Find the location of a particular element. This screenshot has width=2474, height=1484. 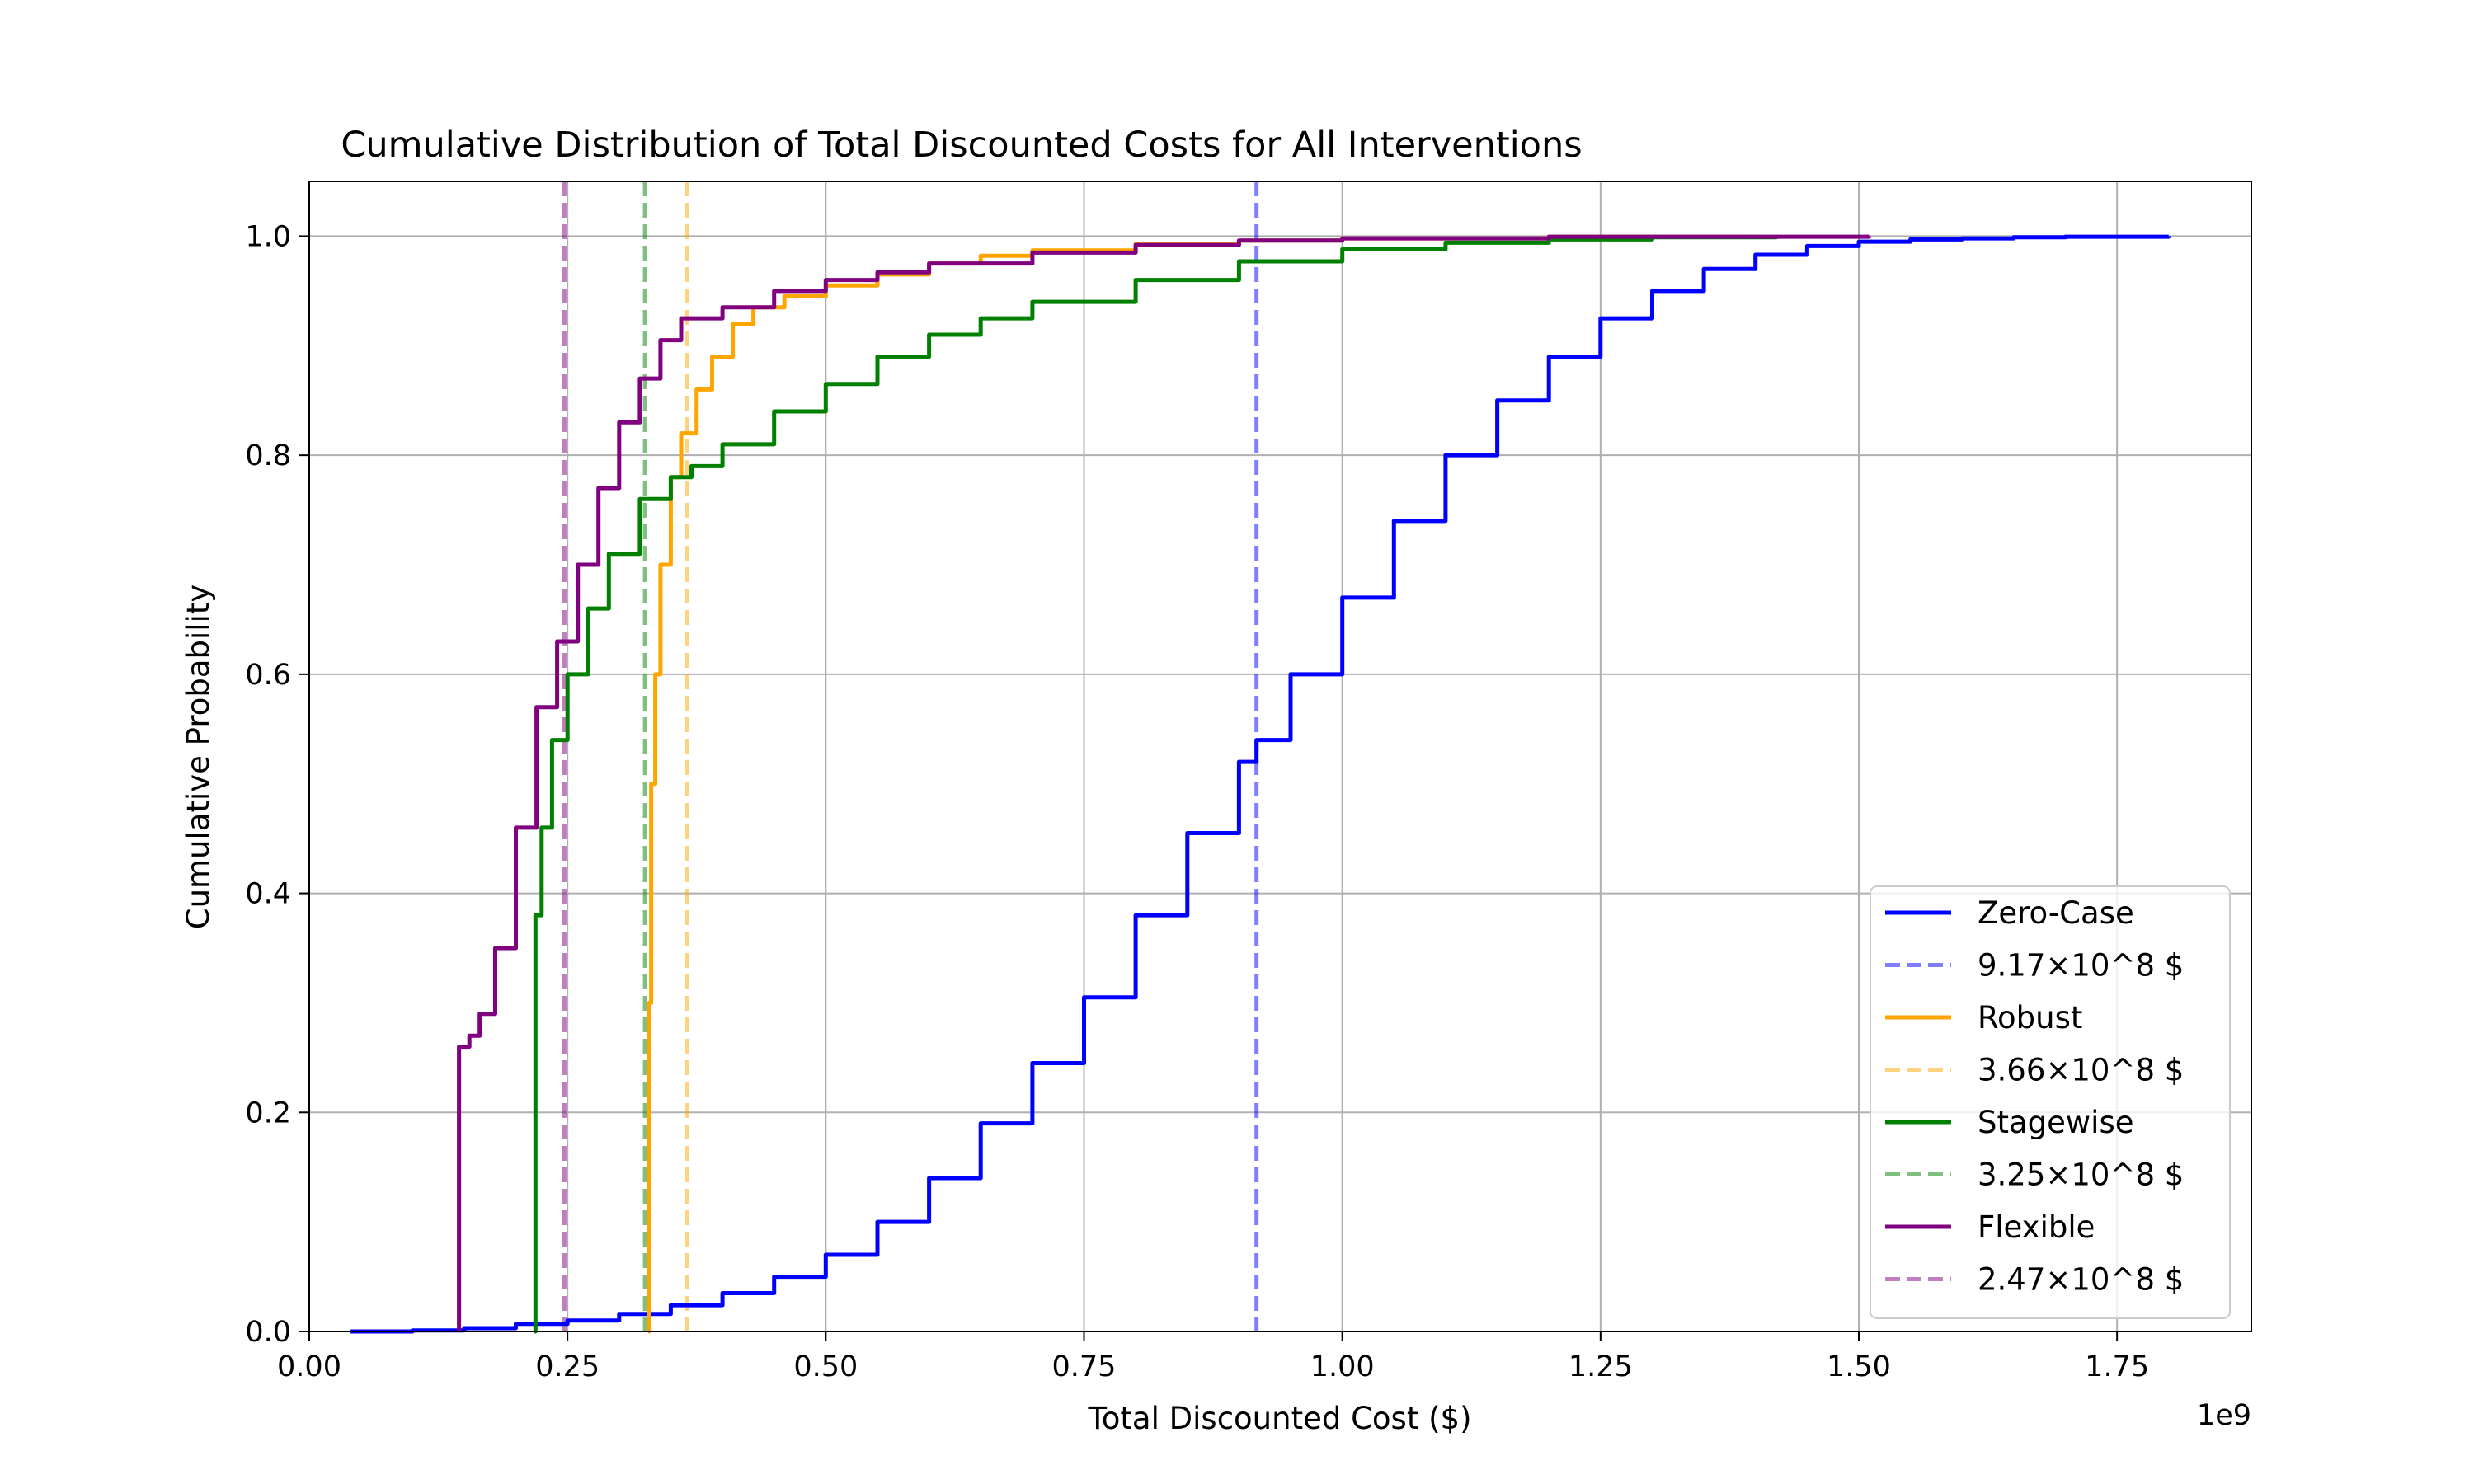

x-tick-label: 1.25 is located at coordinates (1601, 1366).